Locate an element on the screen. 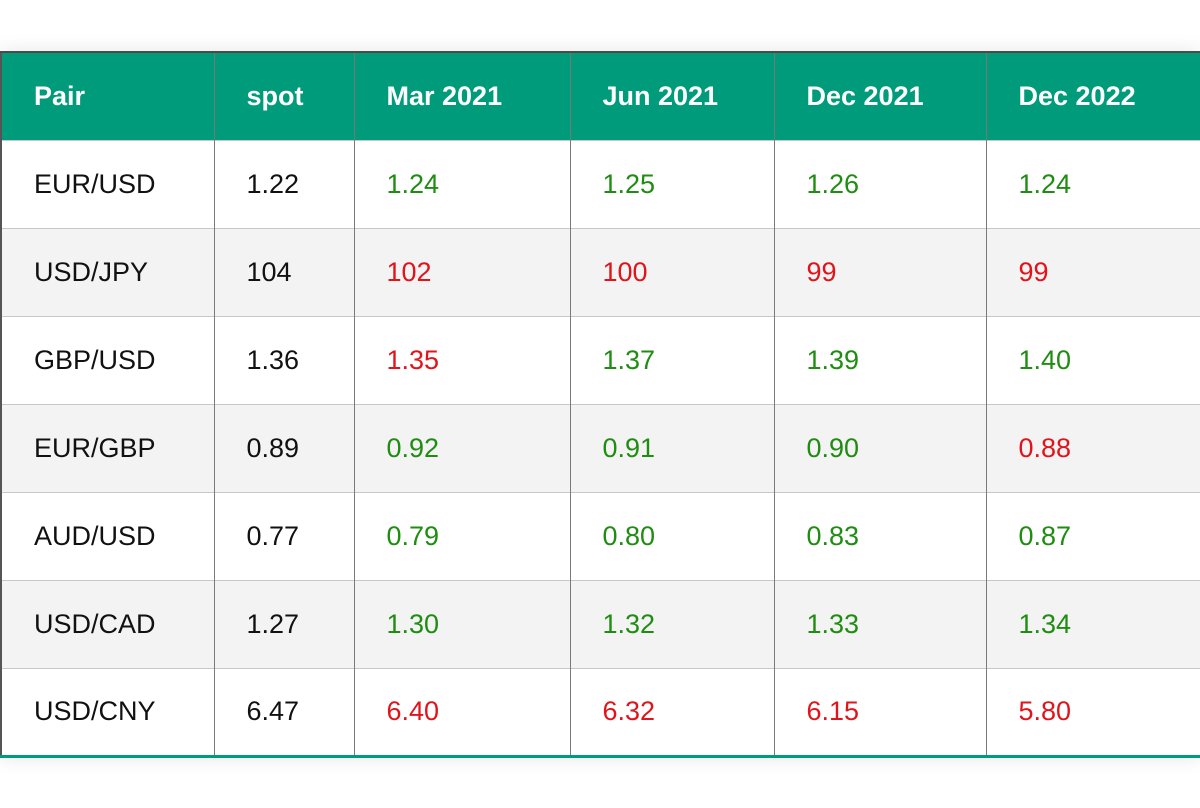 The width and height of the screenshot is (1200, 808). forecast-cell: 0.90 is located at coordinates (879, 447).